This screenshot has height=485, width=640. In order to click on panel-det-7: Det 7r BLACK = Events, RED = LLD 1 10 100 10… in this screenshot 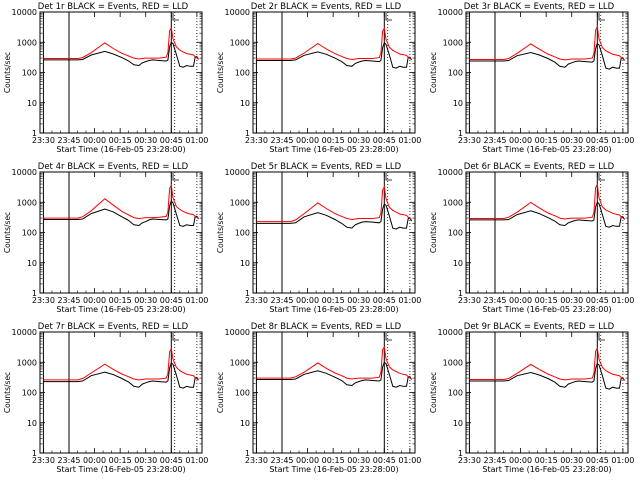, I will do `click(105, 398)`.